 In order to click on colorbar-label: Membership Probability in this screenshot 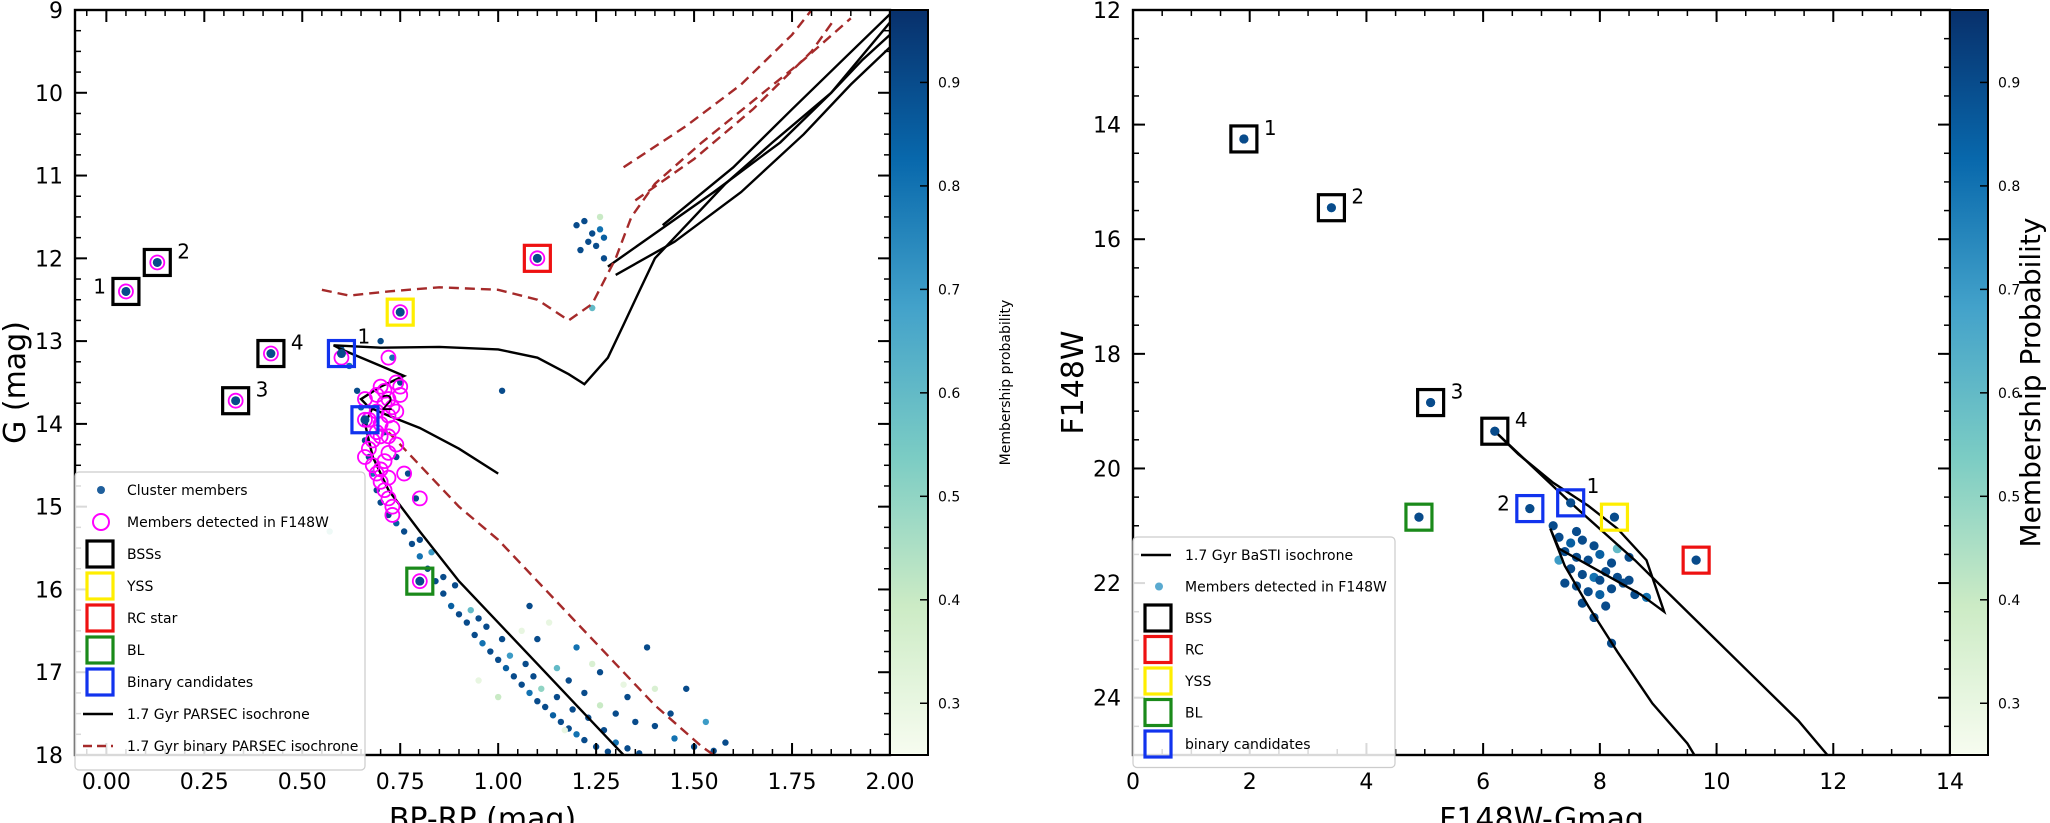, I will do `click(2030, 383)`.